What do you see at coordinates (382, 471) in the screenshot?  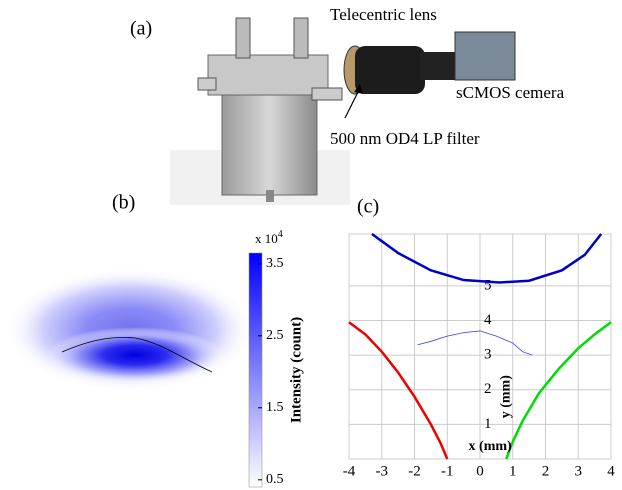 I see `x-tick-label: -3` at bounding box center [382, 471].